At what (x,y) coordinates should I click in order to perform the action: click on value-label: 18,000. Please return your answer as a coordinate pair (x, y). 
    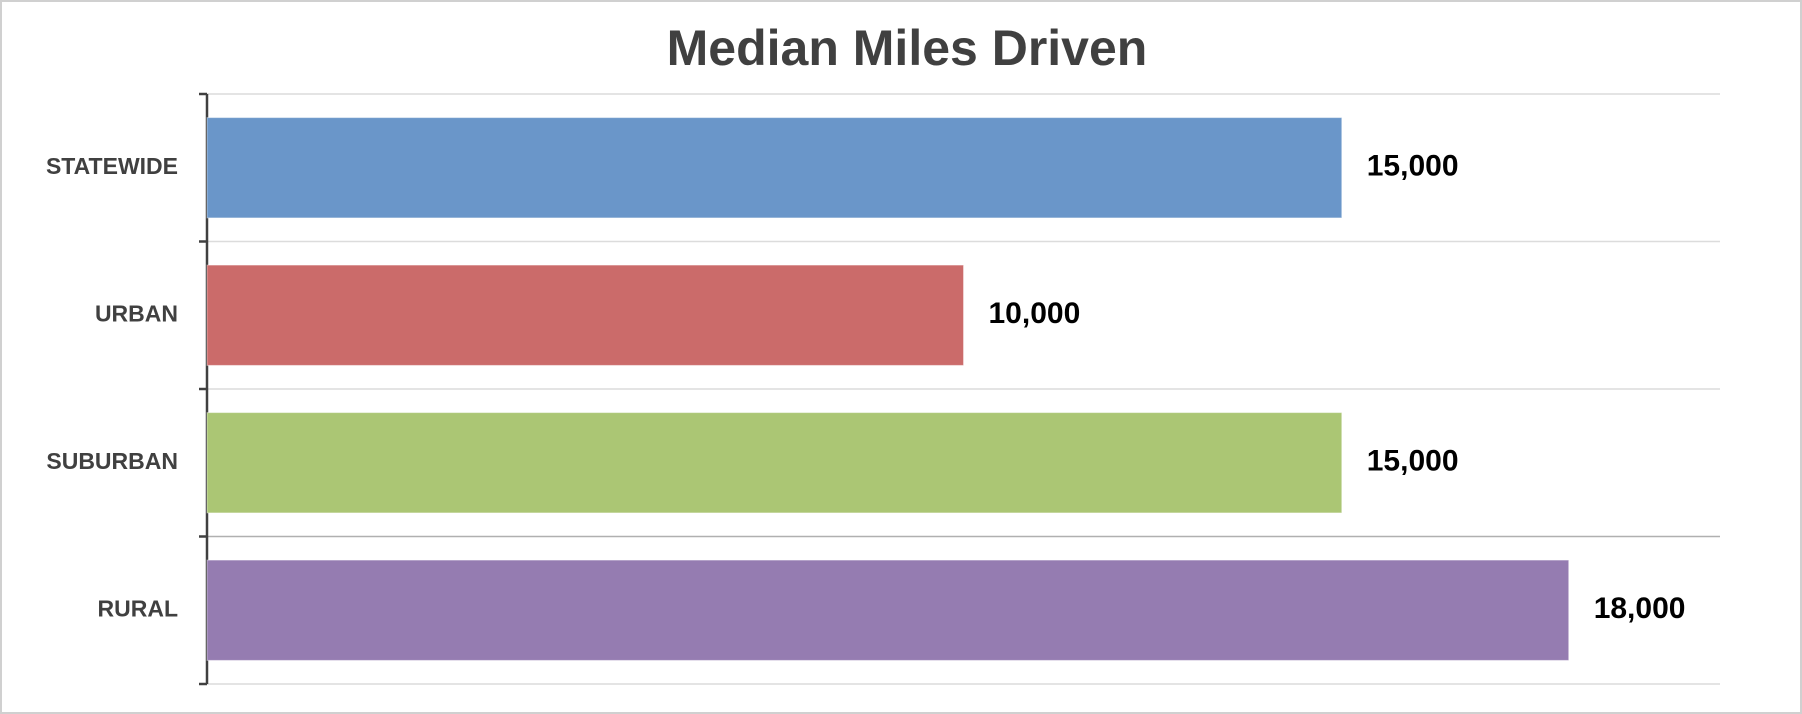
    Looking at the image, I should click on (1640, 608).